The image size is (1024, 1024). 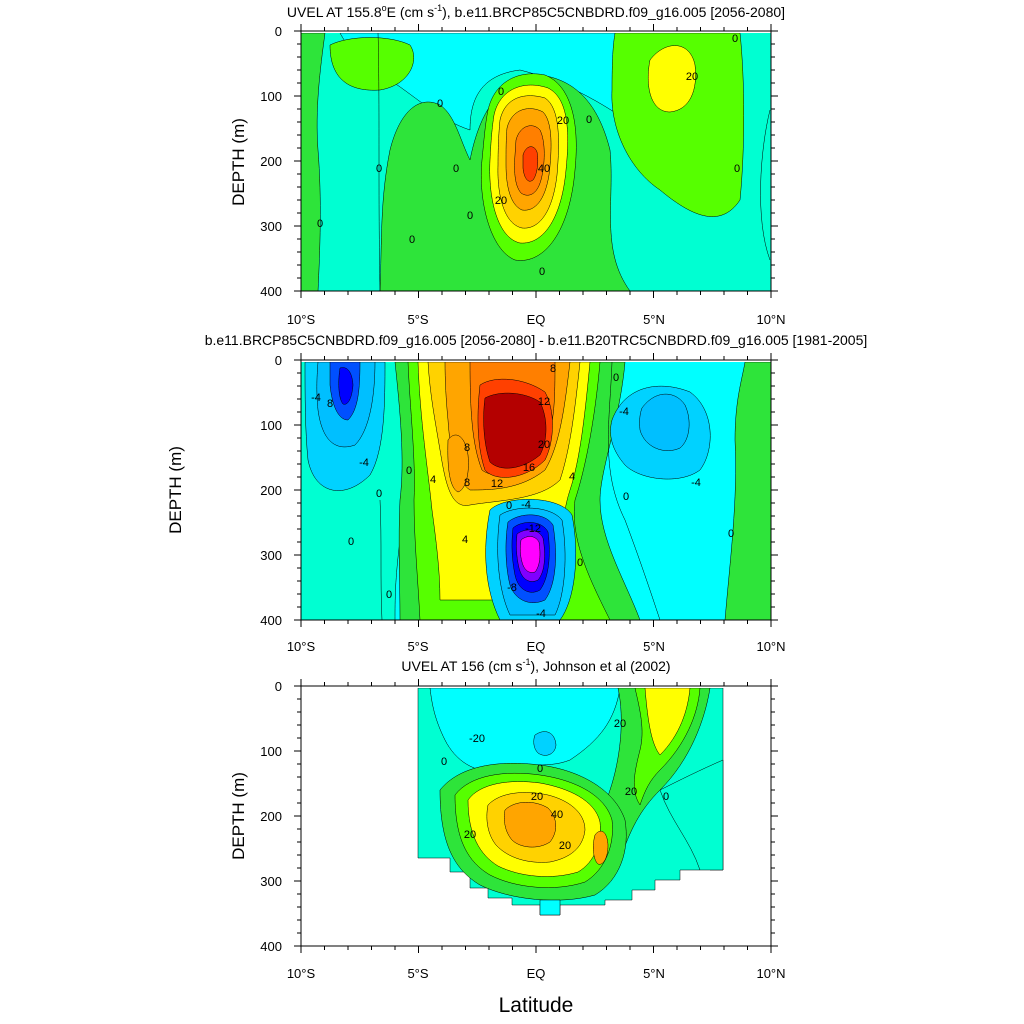 What do you see at coordinates (515, 430) in the screenshot?
I see `panel-2-darkred-core` at bounding box center [515, 430].